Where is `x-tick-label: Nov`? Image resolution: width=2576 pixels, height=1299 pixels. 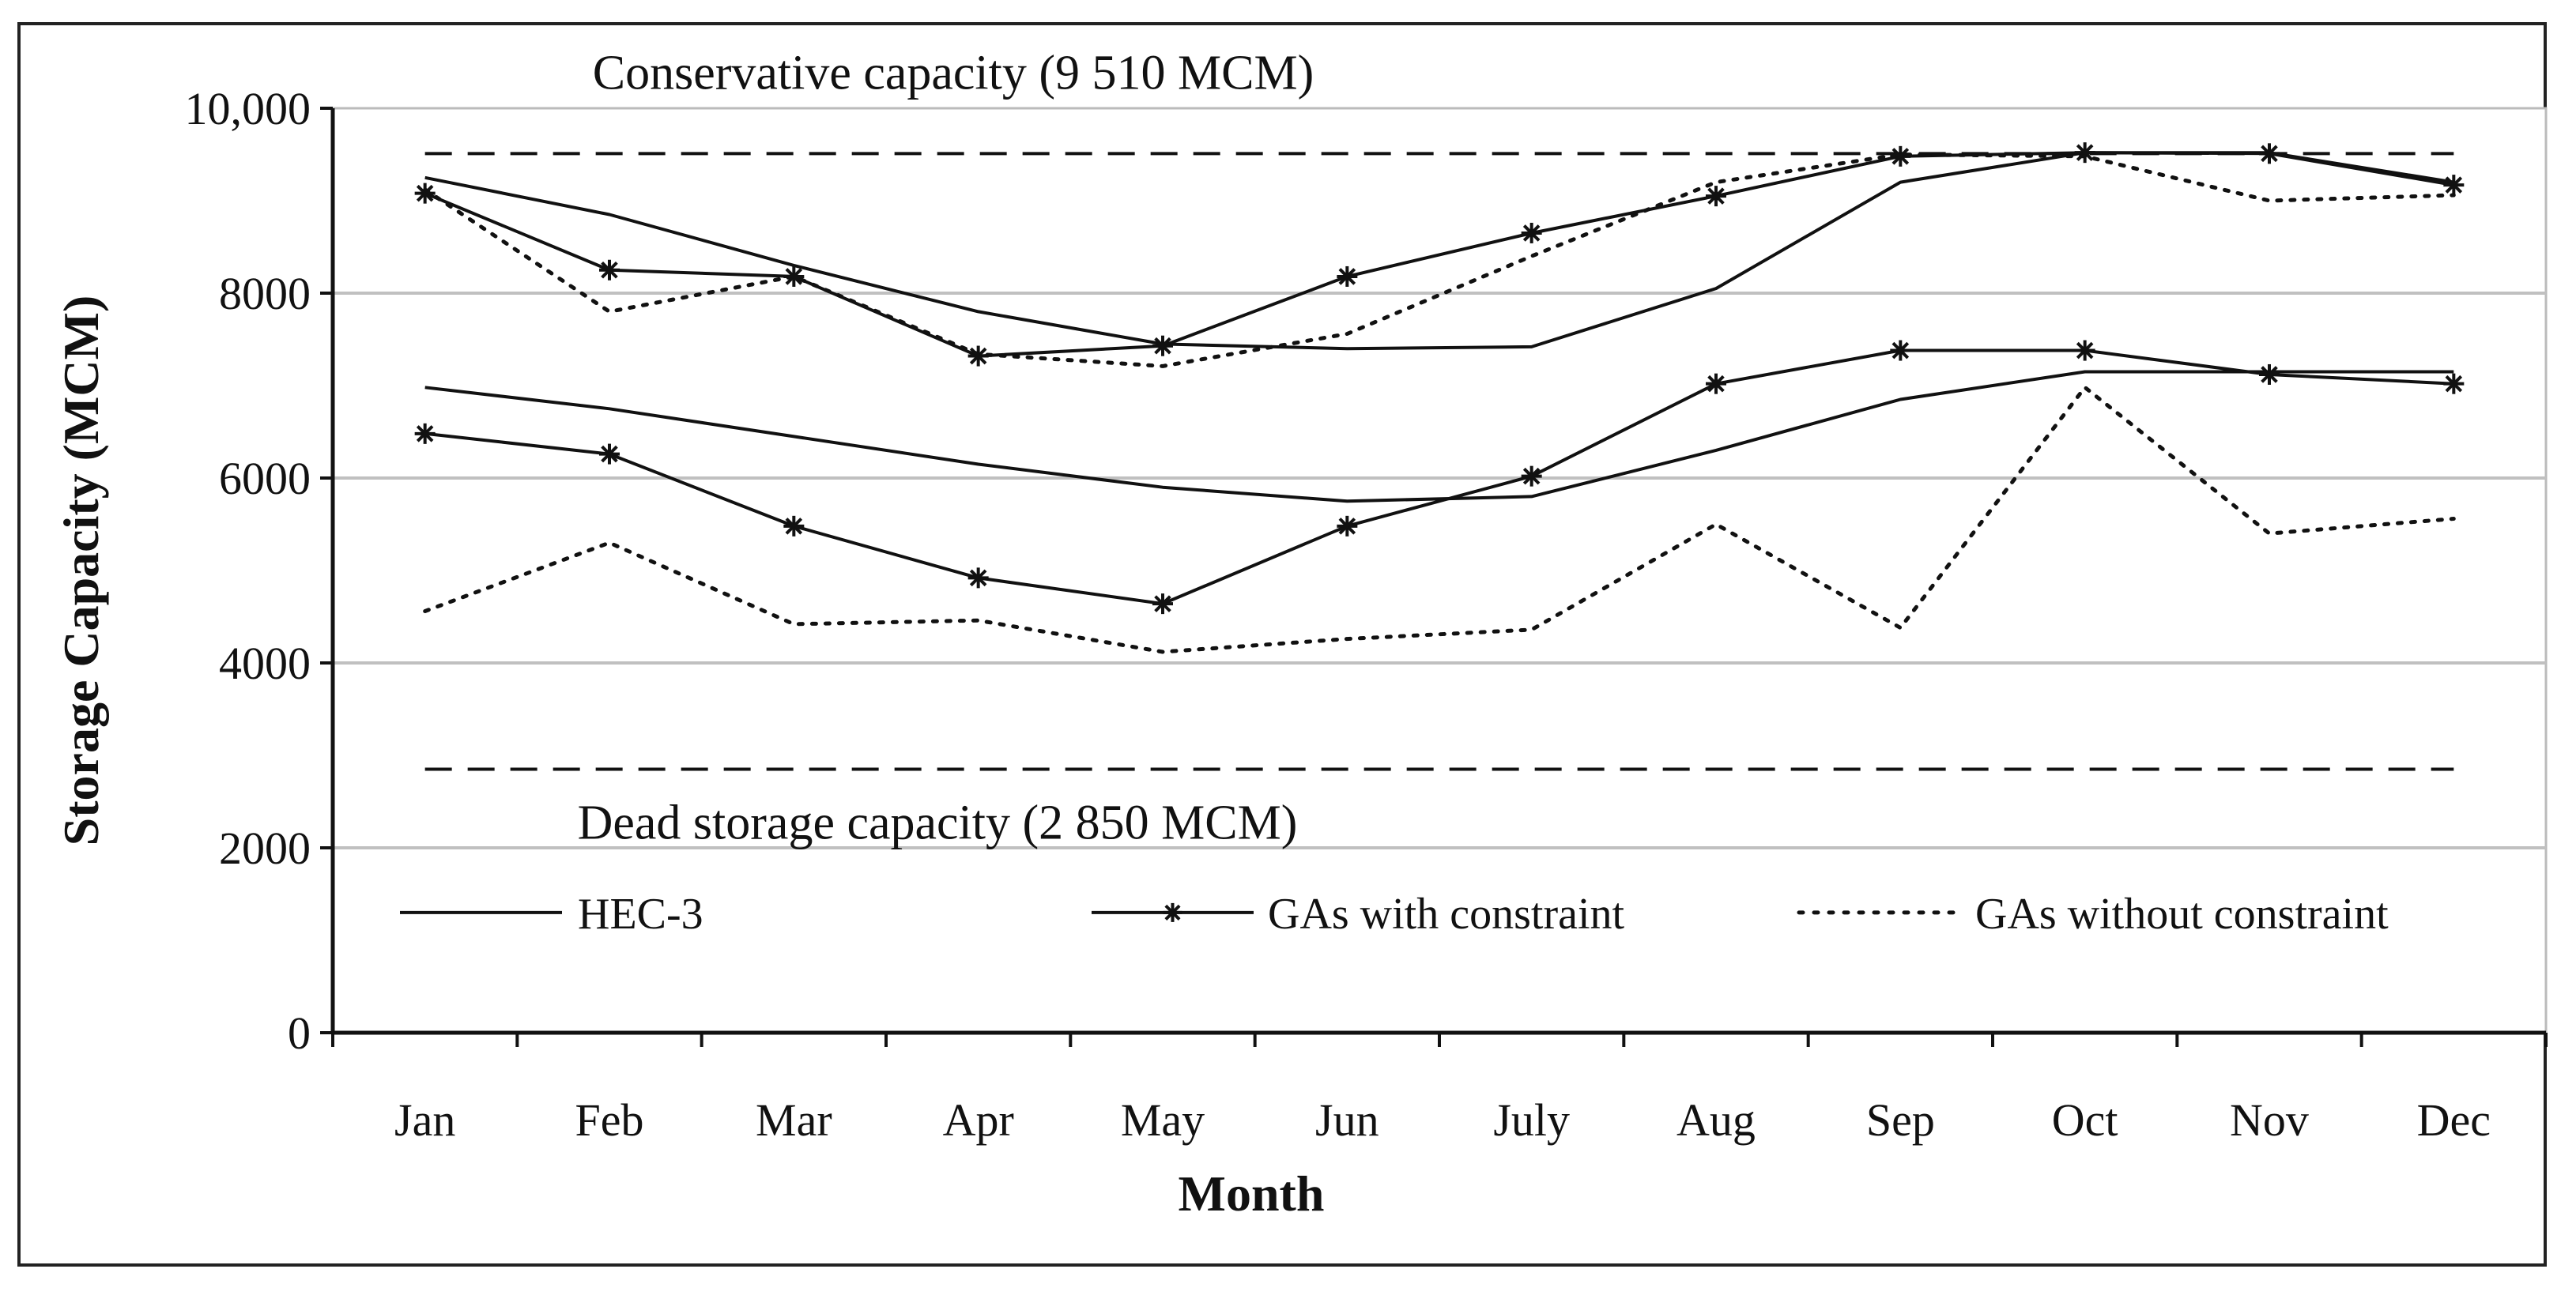
x-tick-label: Nov is located at coordinates (2269, 1120).